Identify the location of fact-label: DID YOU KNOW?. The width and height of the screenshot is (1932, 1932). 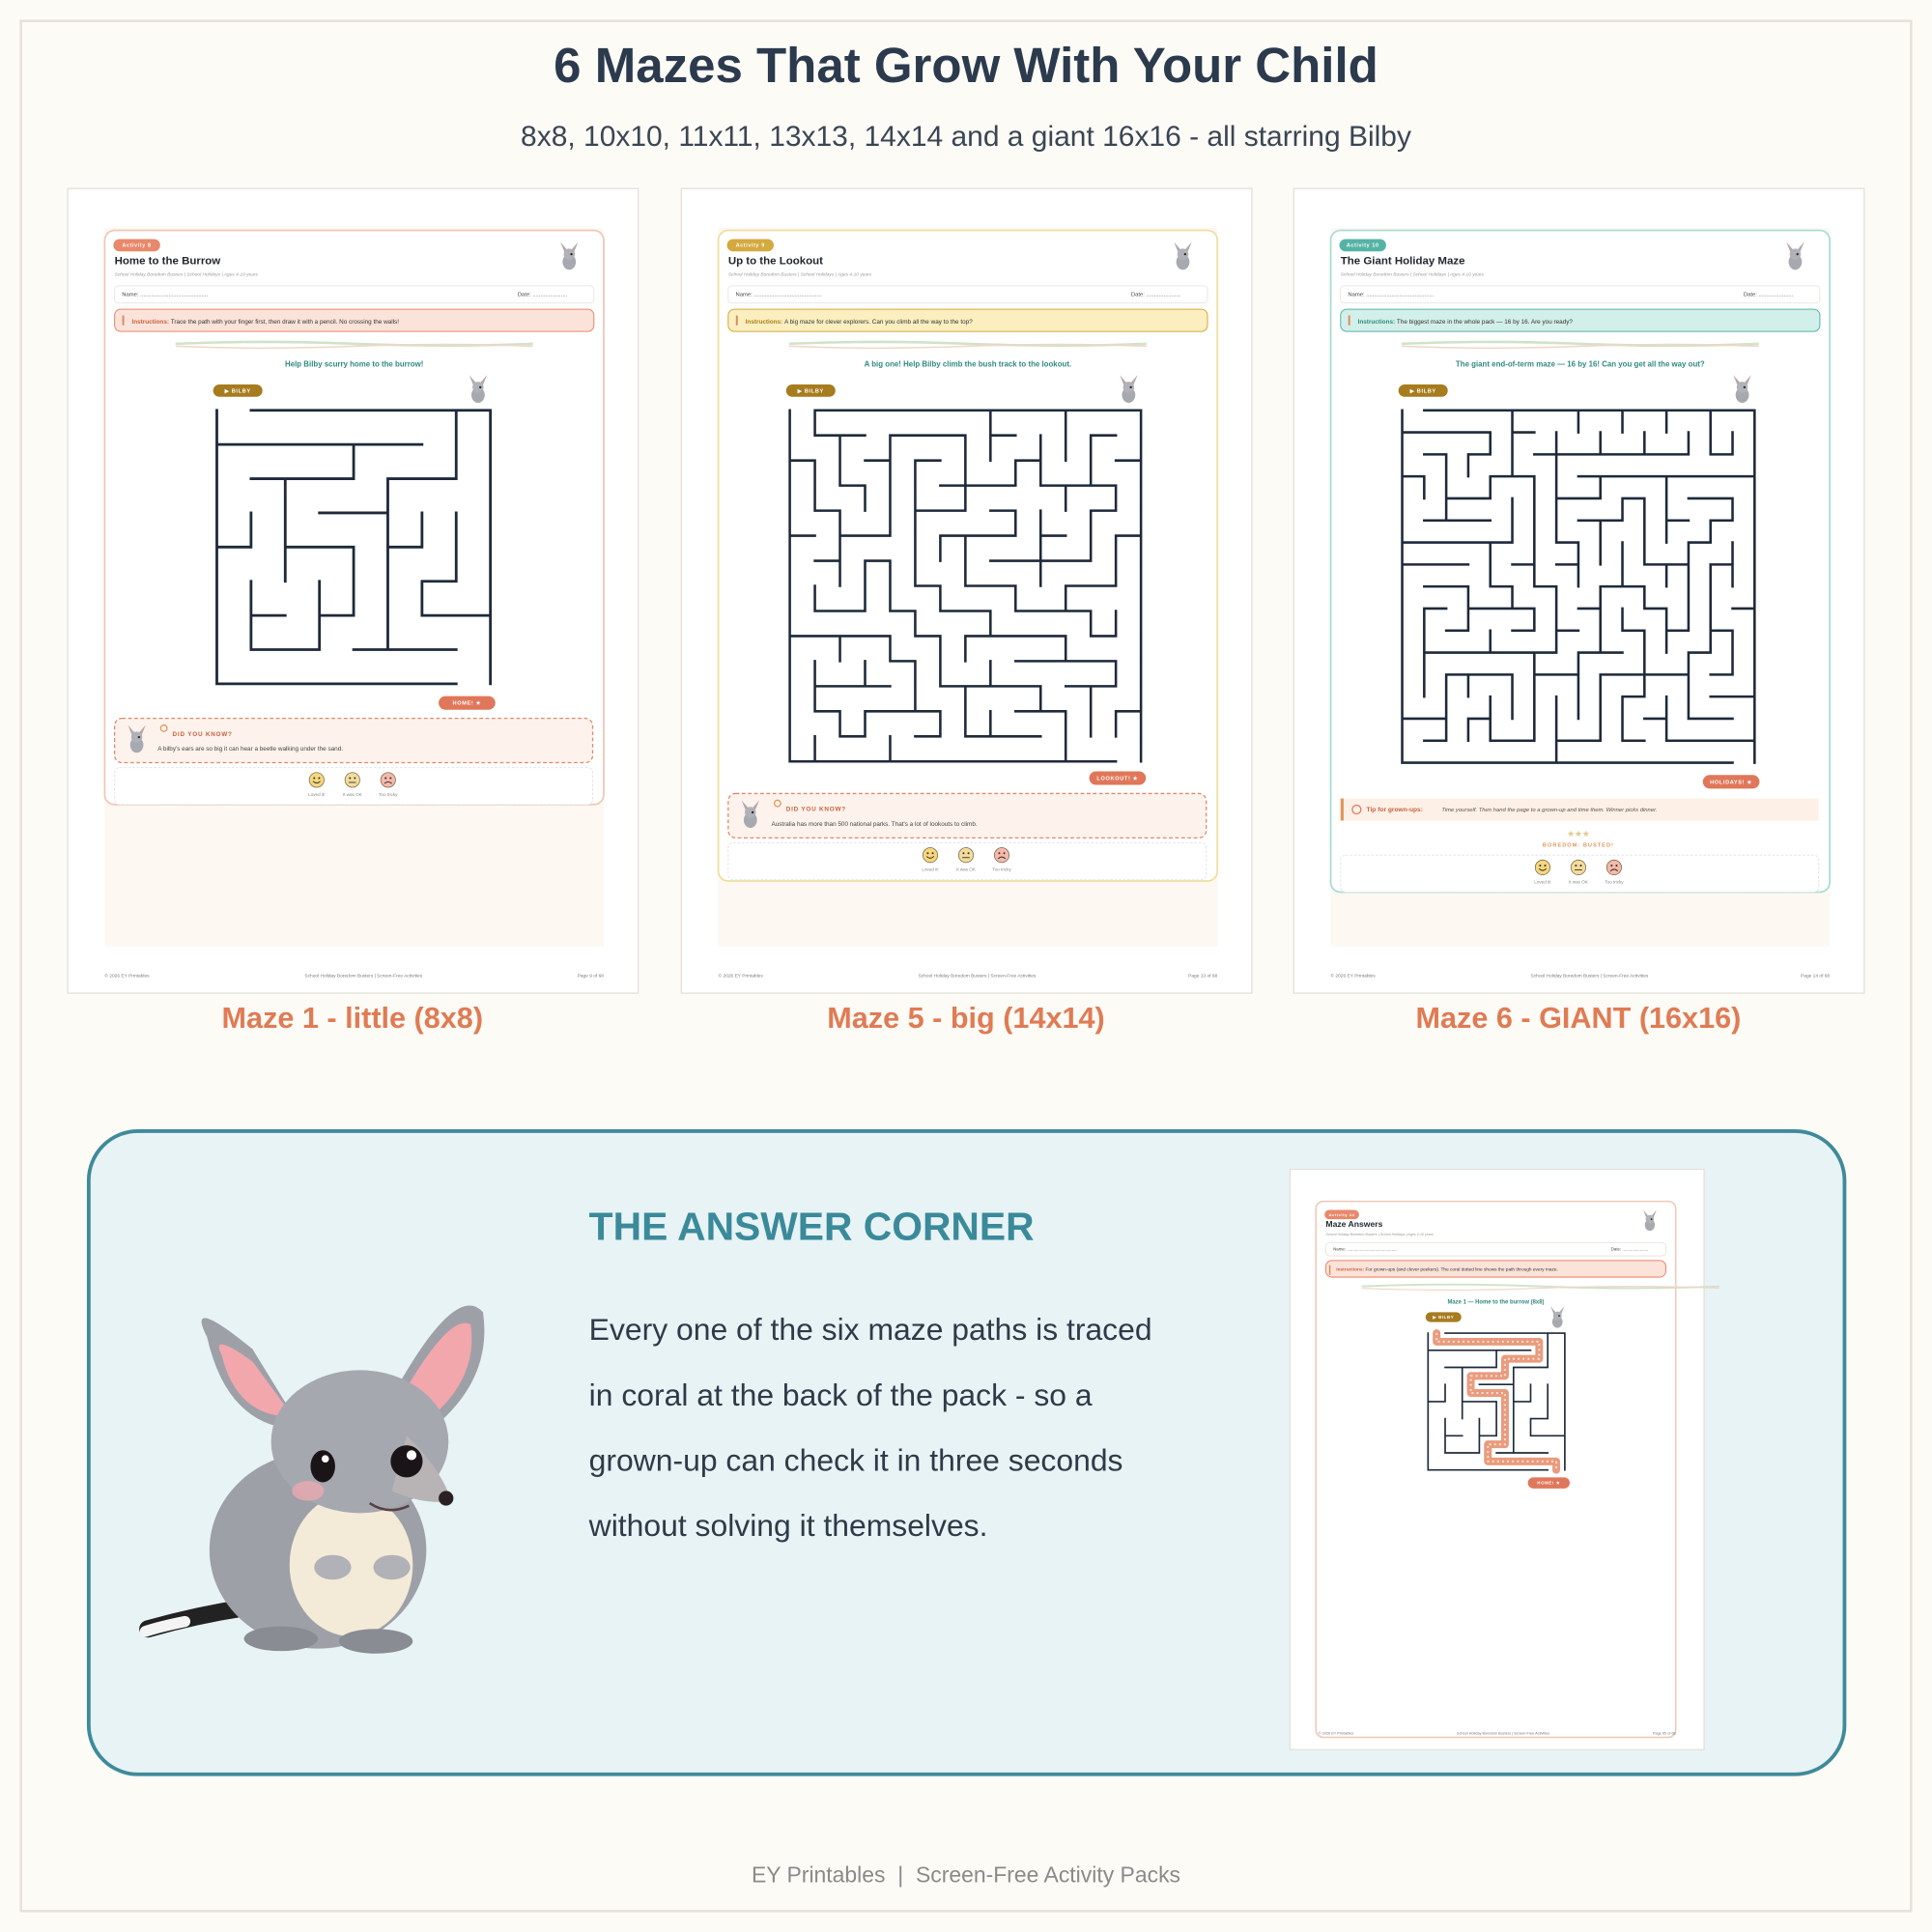
(203, 734).